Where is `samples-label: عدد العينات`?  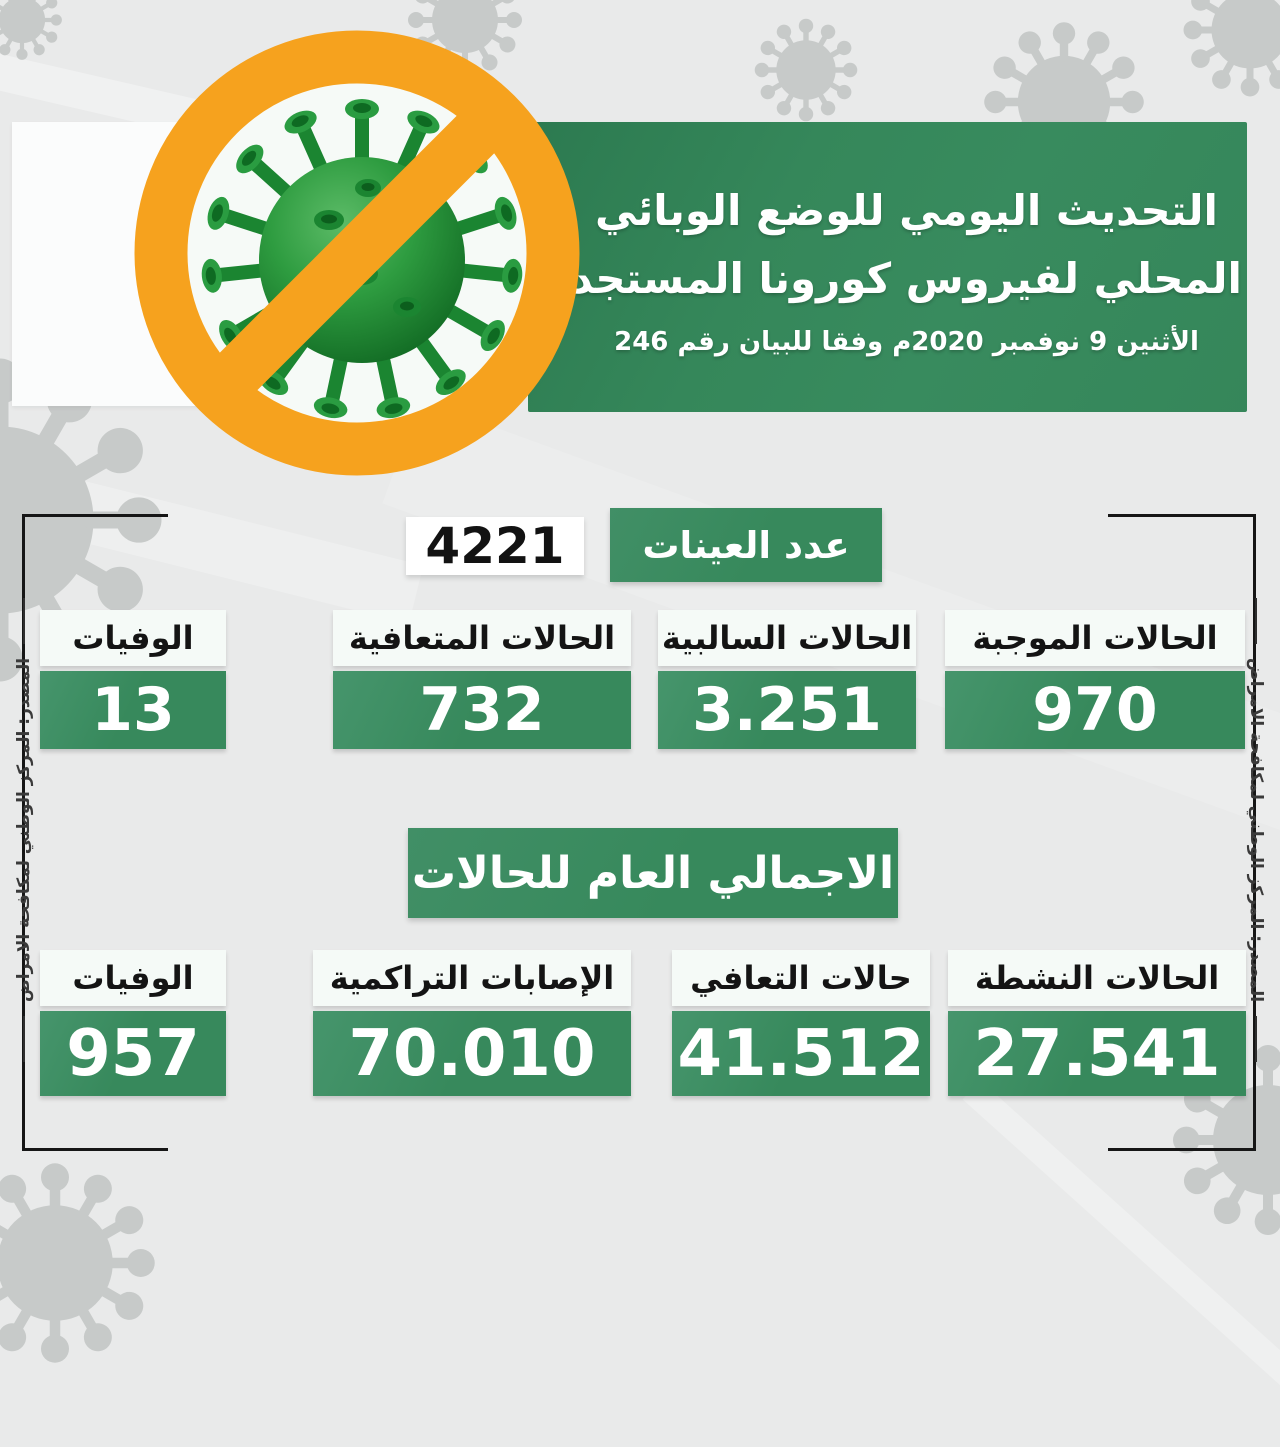
samples-label: عدد العينات is located at coordinates (746, 545).